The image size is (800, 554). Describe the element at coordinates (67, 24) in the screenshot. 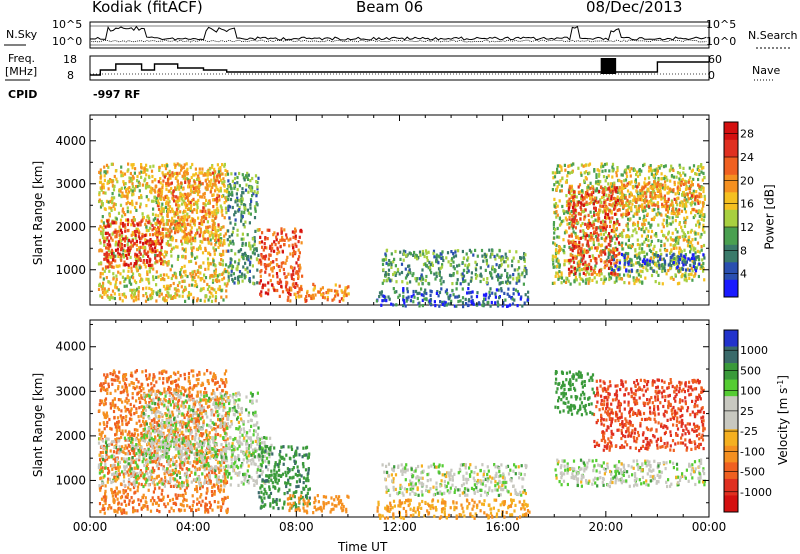

I see `nsky-tick-top: 10^5` at that location.